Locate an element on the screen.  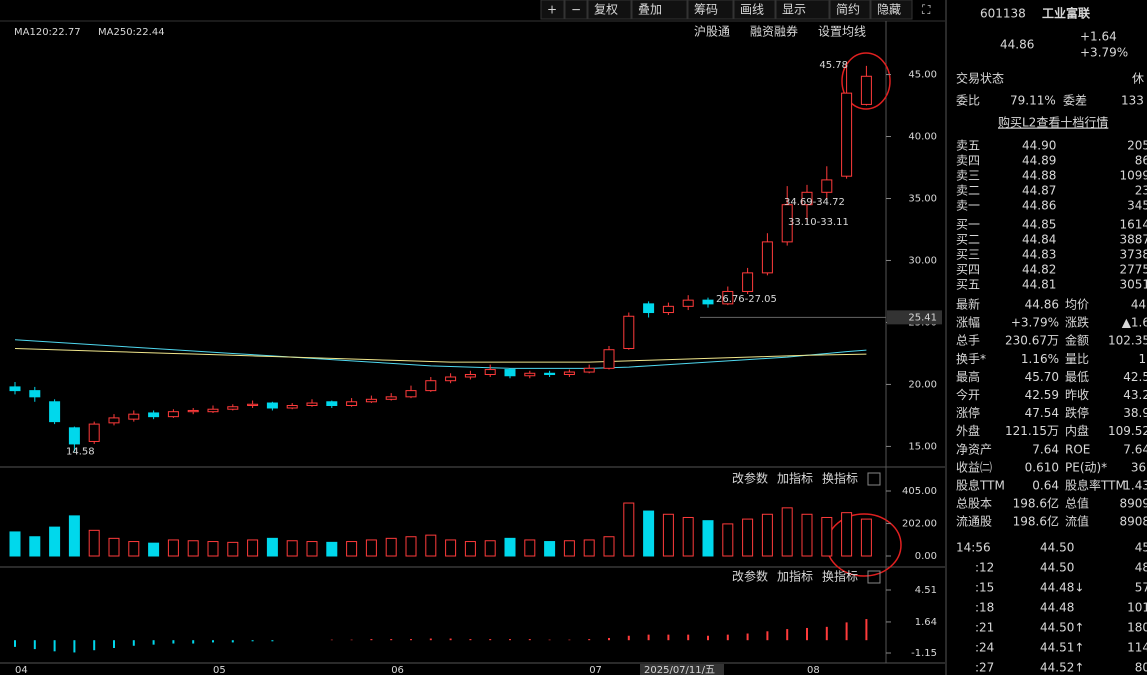
price-annotation: 34.69-34.72 is located at coordinates (814, 202).